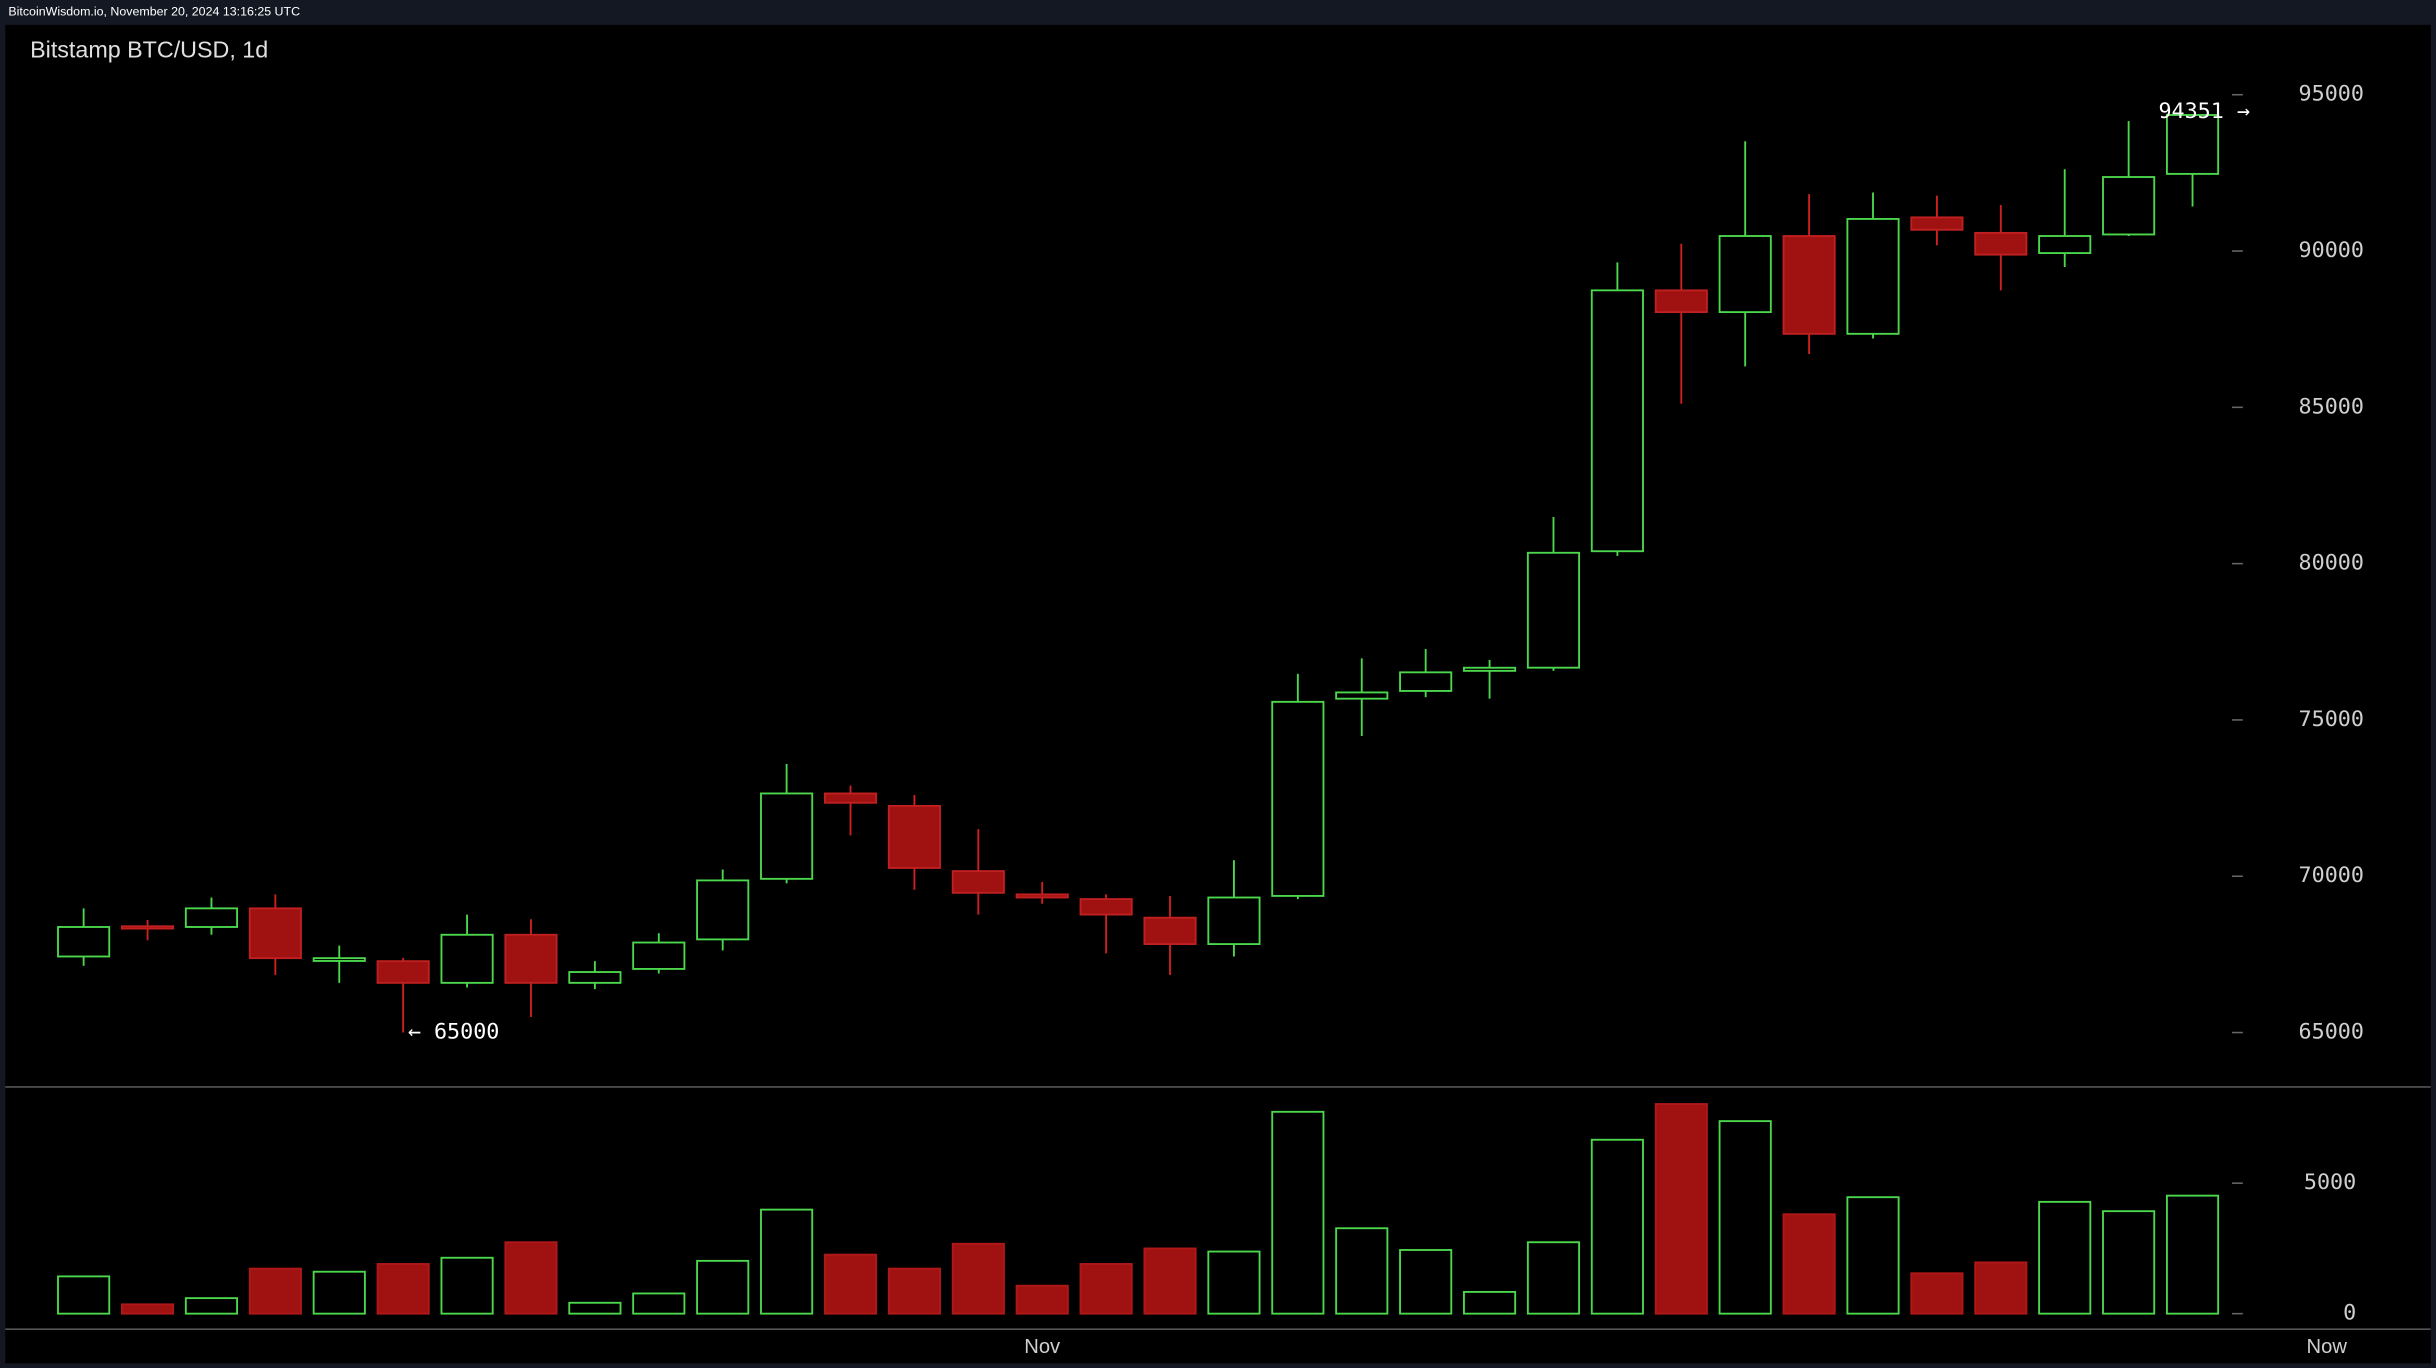 Image resolution: width=2436 pixels, height=1368 pixels. I want to click on y-tick-label: 90000, so click(2331, 250).